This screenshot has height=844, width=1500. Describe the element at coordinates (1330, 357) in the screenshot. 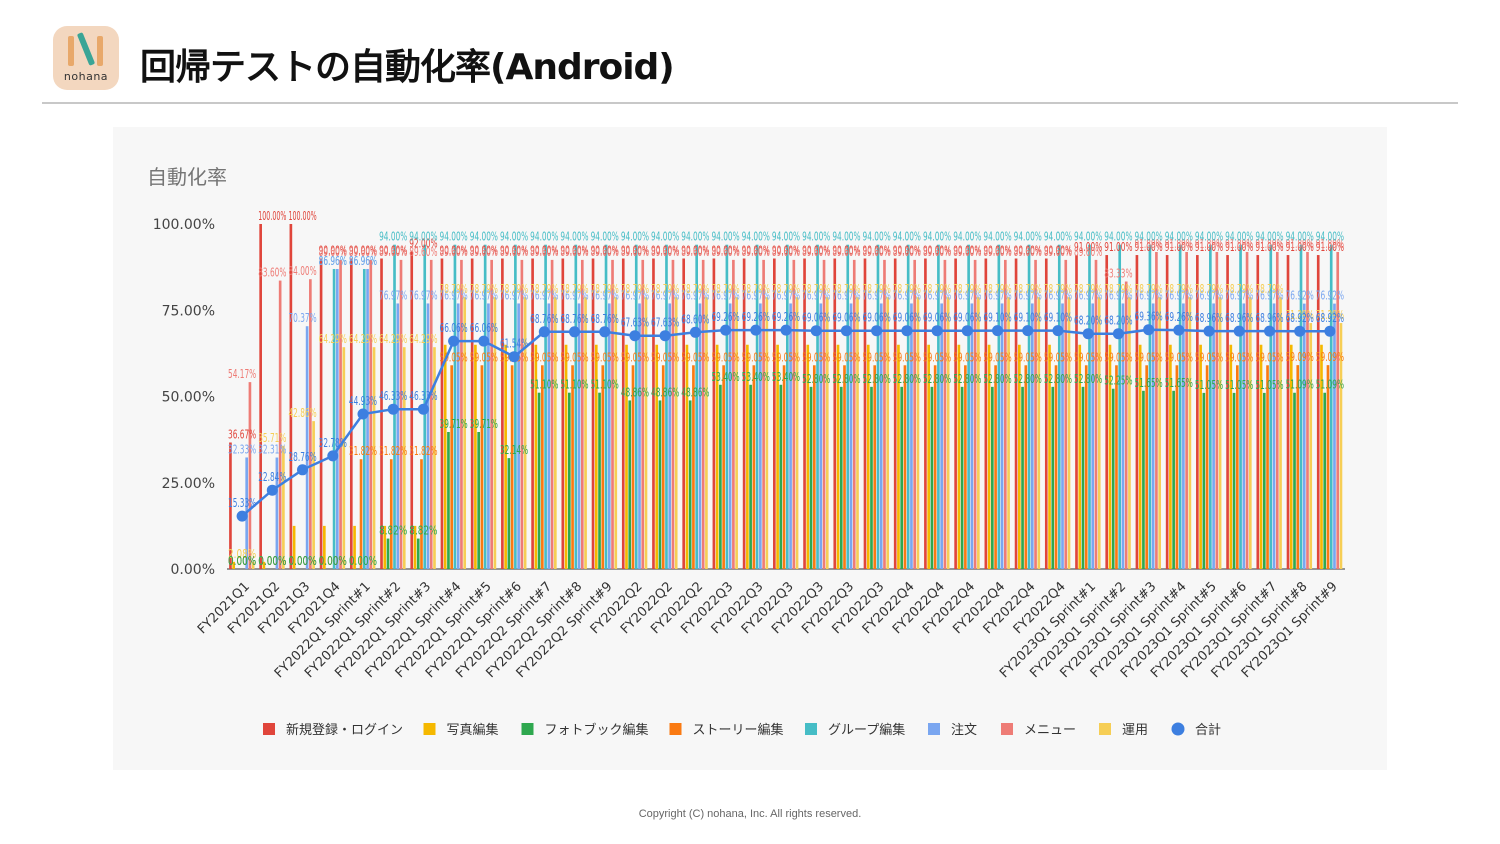

I see `data-label: 59.09%` at that location.